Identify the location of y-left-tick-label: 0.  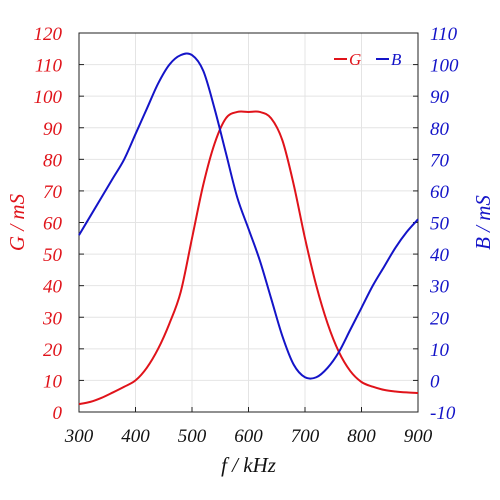
(58, 413).